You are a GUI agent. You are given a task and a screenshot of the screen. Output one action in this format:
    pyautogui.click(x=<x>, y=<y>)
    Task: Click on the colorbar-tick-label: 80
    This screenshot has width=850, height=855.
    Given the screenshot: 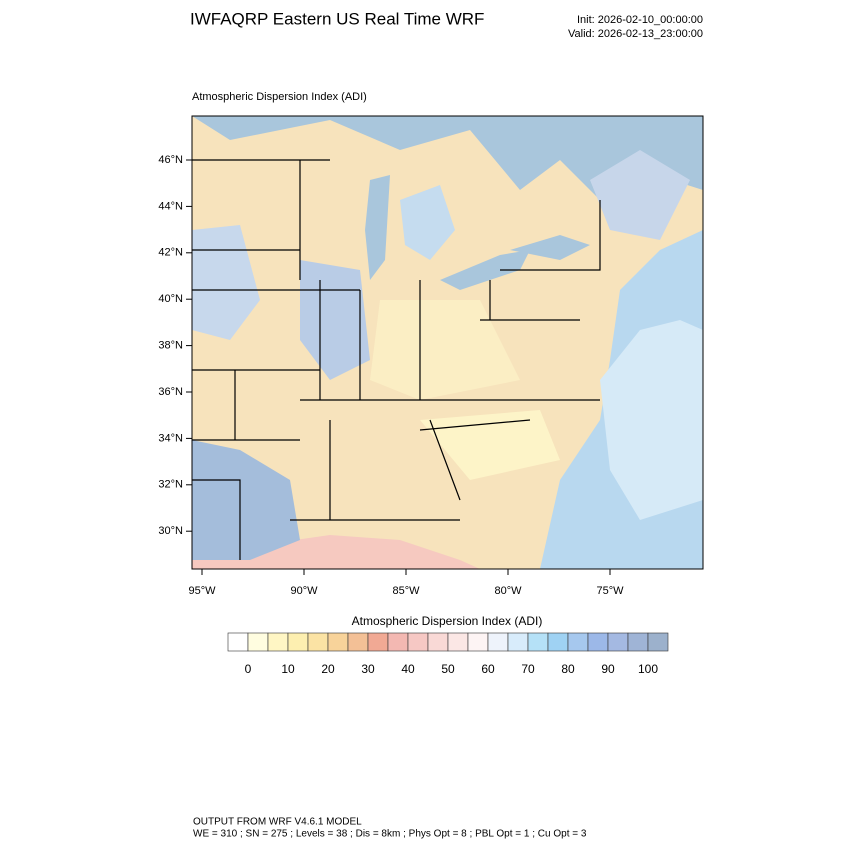 What is the action you would take?
    pyautogui.click(x=568, y=669)
    